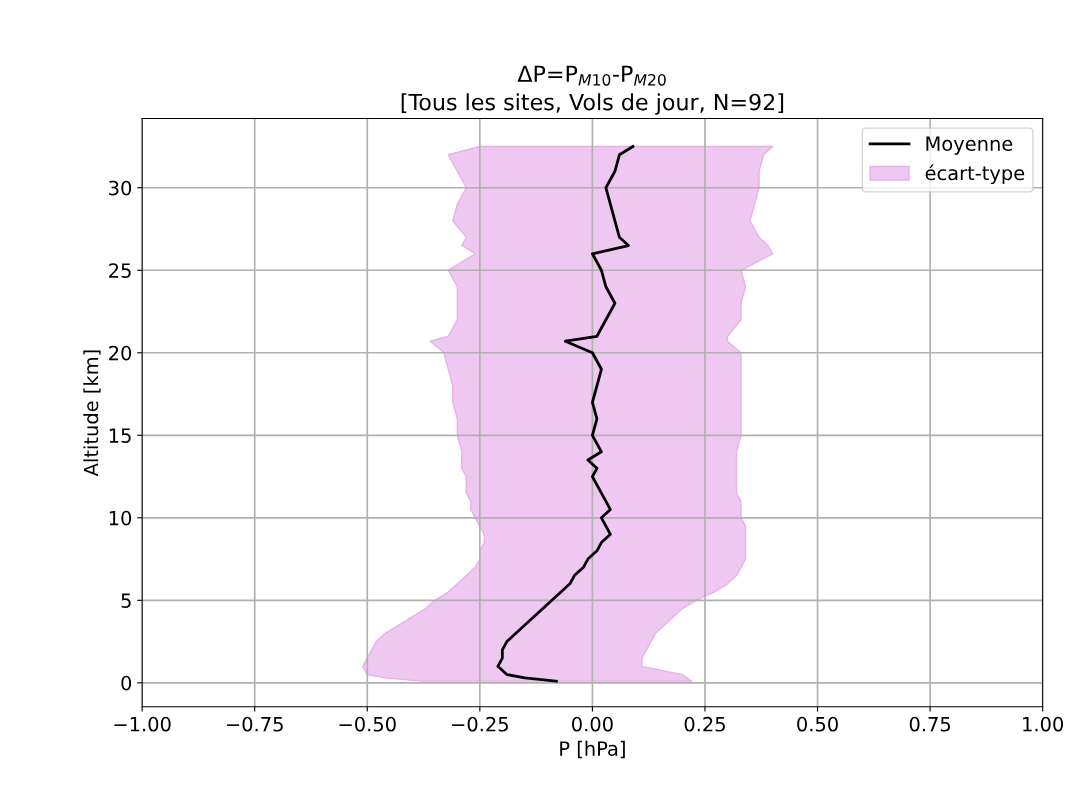  What do you see at coordinates (142, 724) in the screenshot?
I see `x-tick-label: −1.00` at bounding box center [142, 724].